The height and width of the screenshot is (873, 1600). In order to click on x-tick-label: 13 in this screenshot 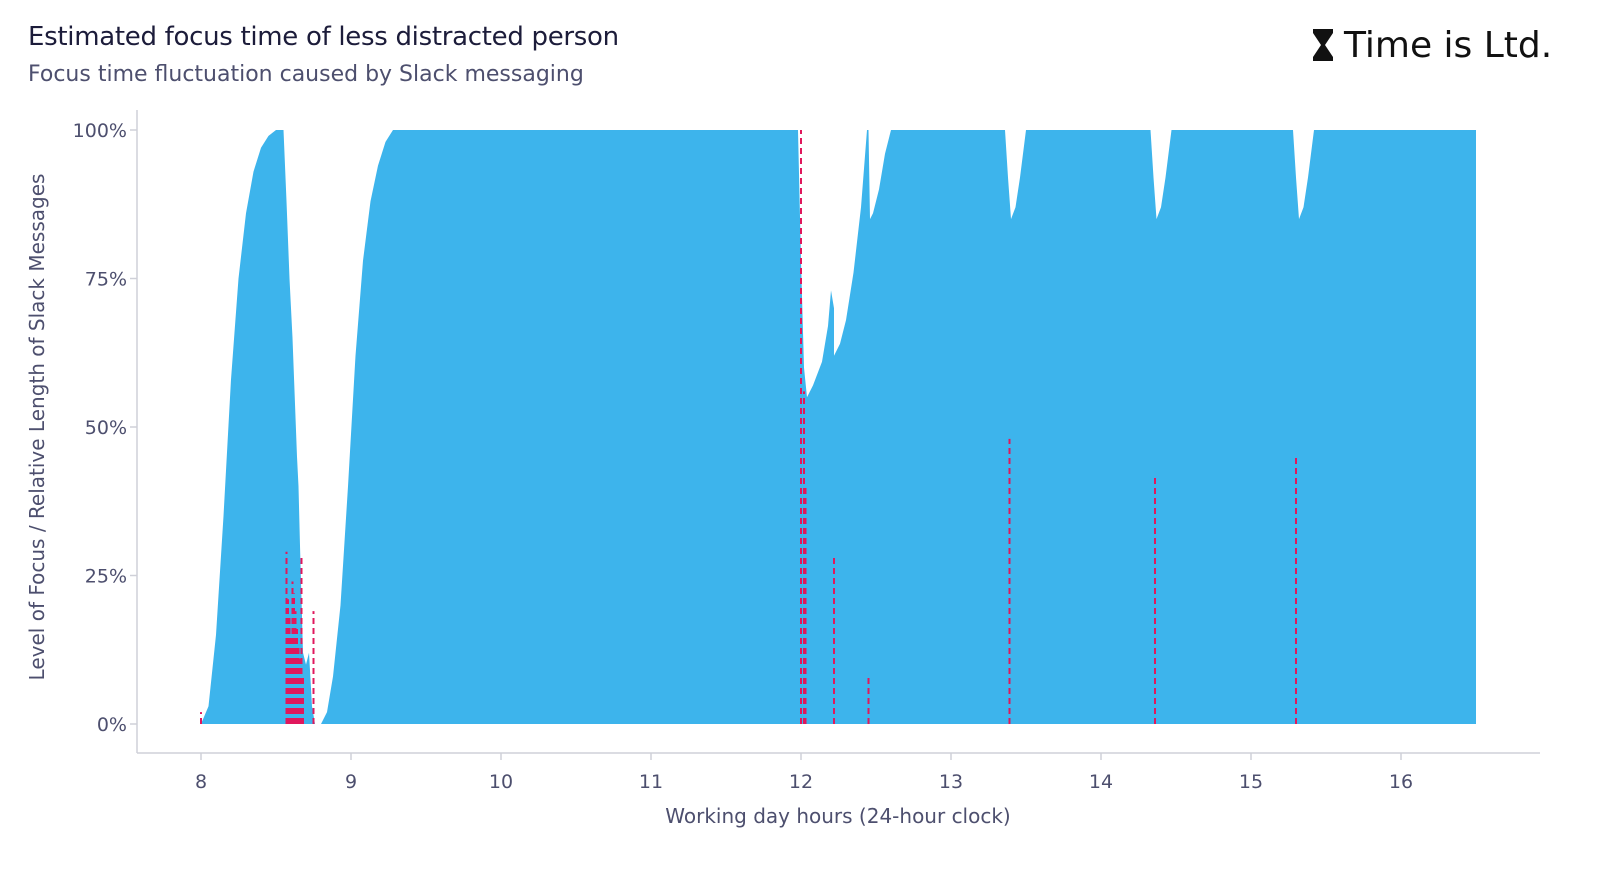, I will do `click(951, 782)`.